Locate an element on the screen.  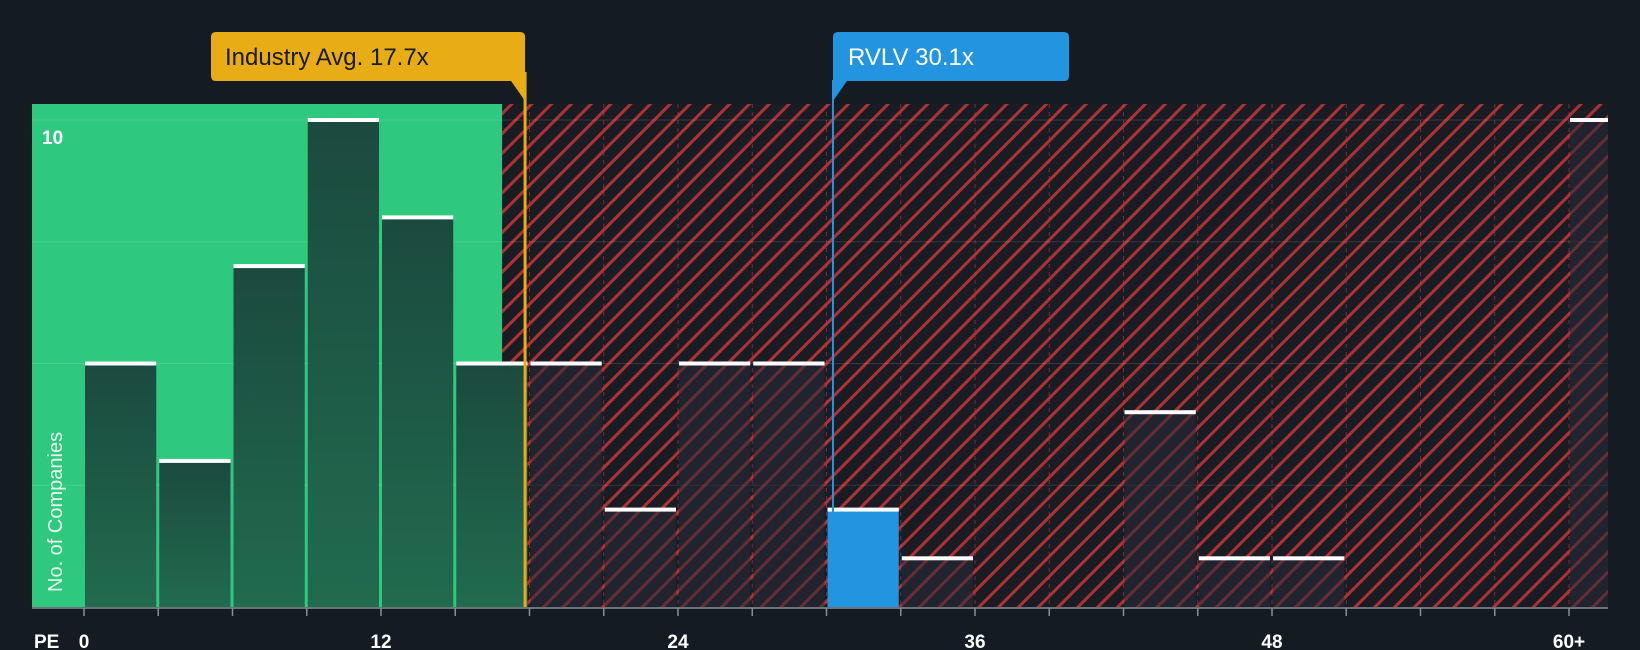
x-axis-label: PE is located at coordinates (46, 641).